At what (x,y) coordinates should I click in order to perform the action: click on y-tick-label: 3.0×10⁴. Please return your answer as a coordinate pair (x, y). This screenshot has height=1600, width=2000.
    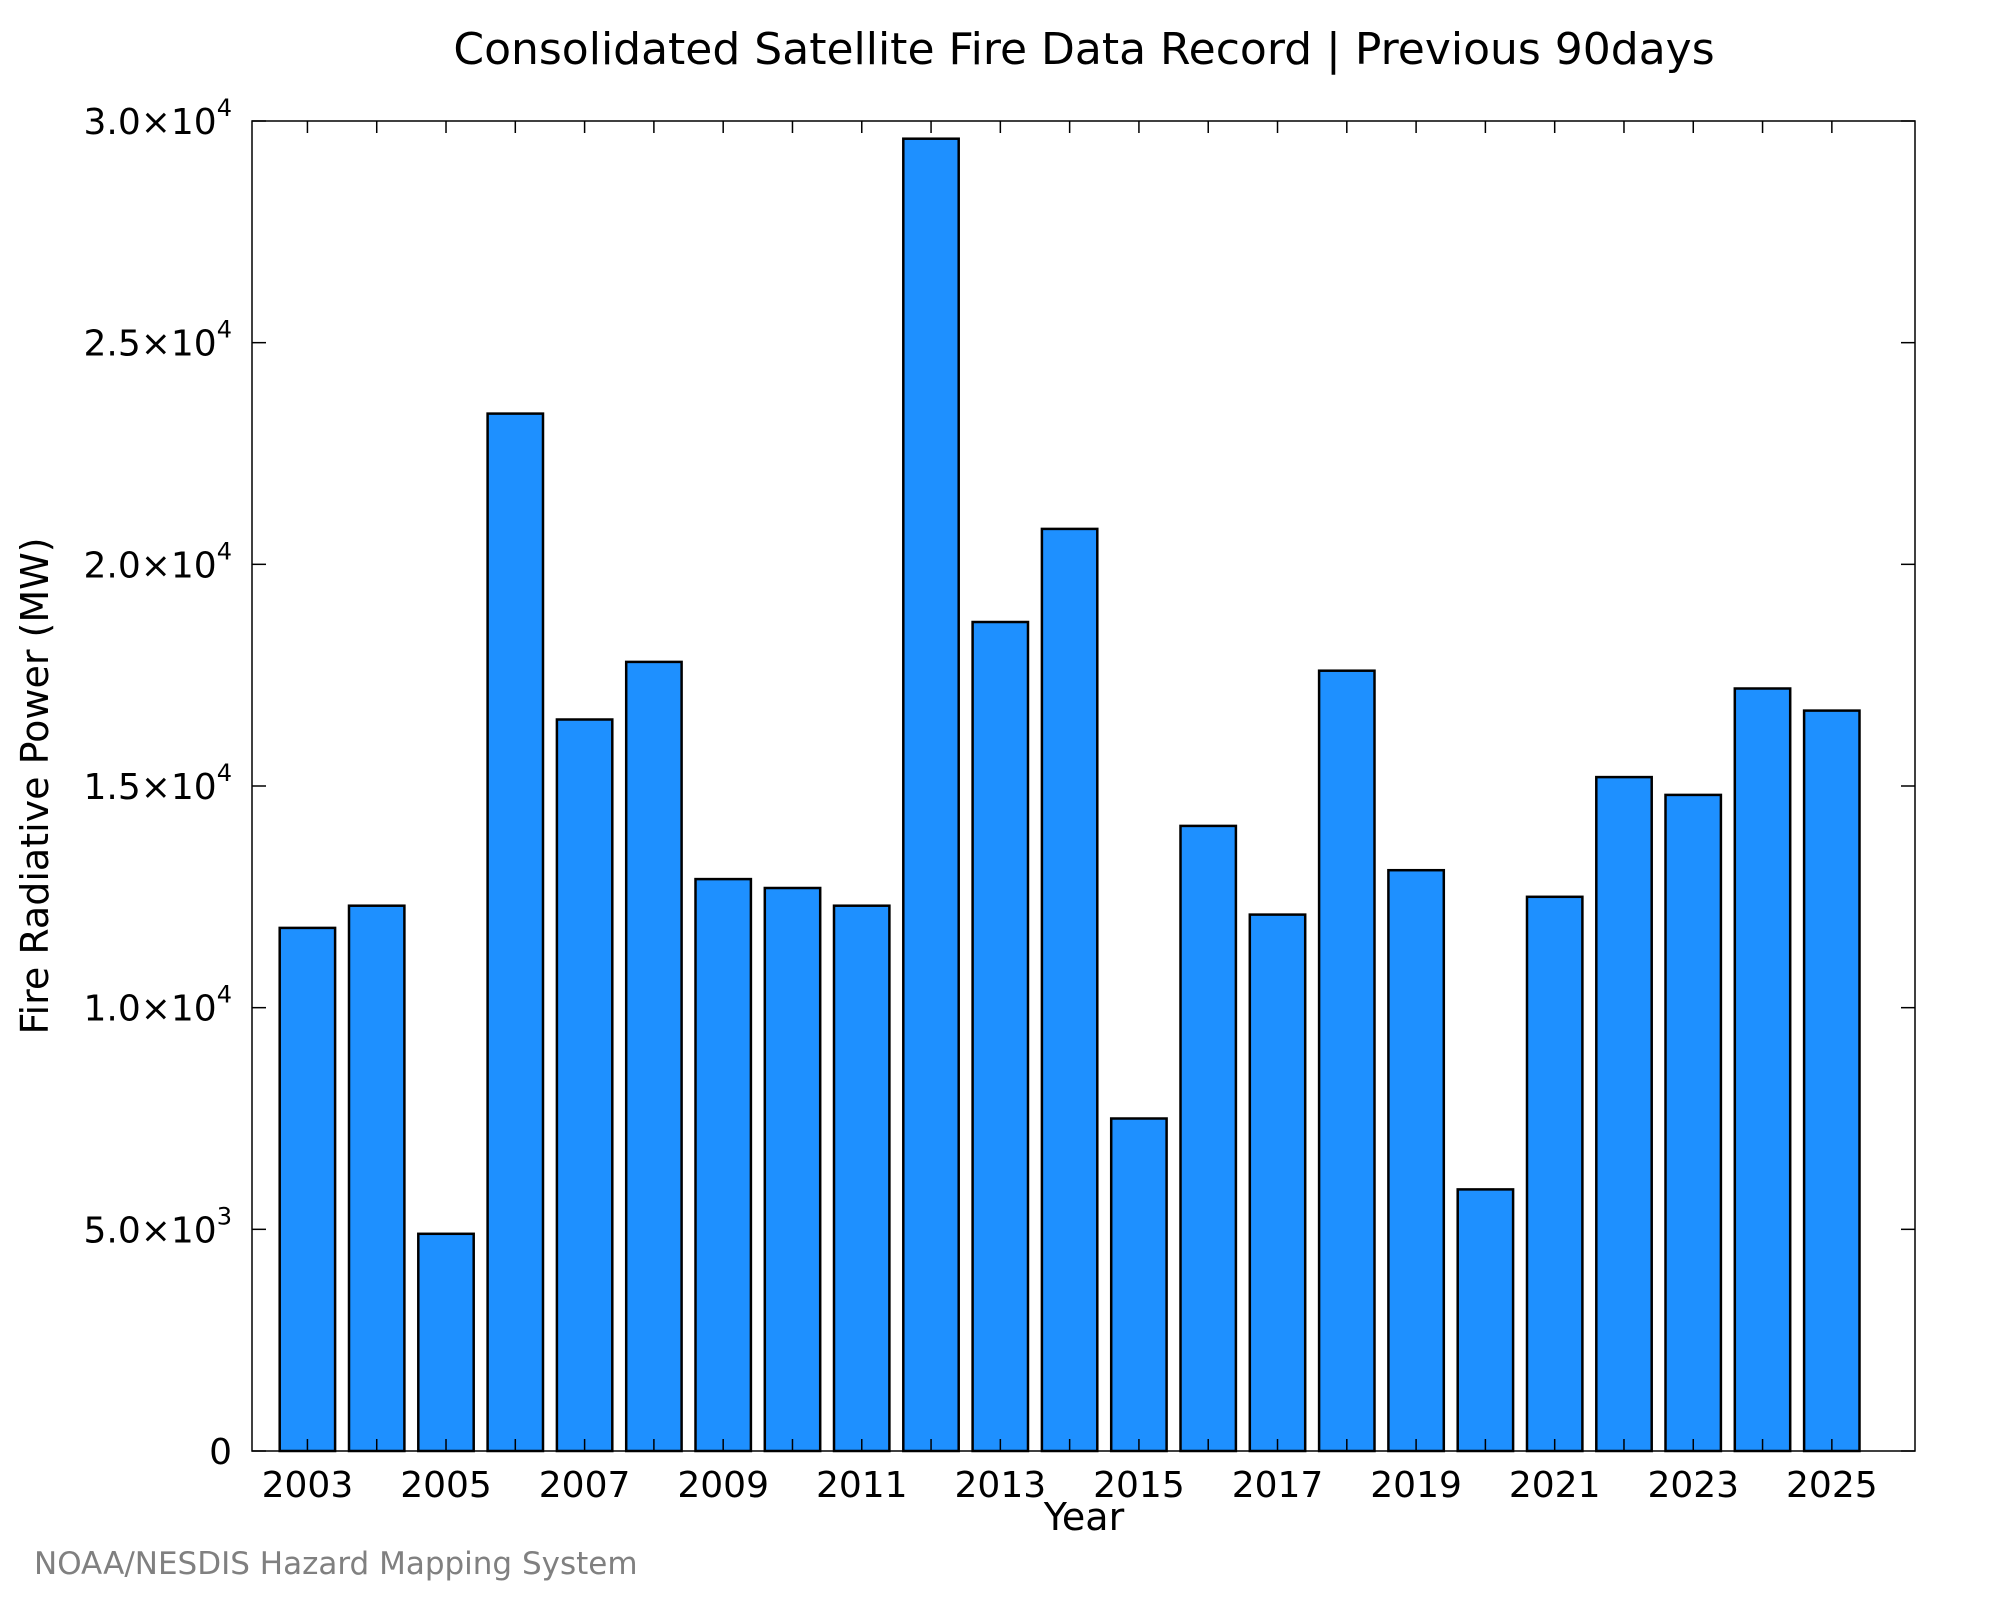
    Looking at the image, I should click on (157, 118).